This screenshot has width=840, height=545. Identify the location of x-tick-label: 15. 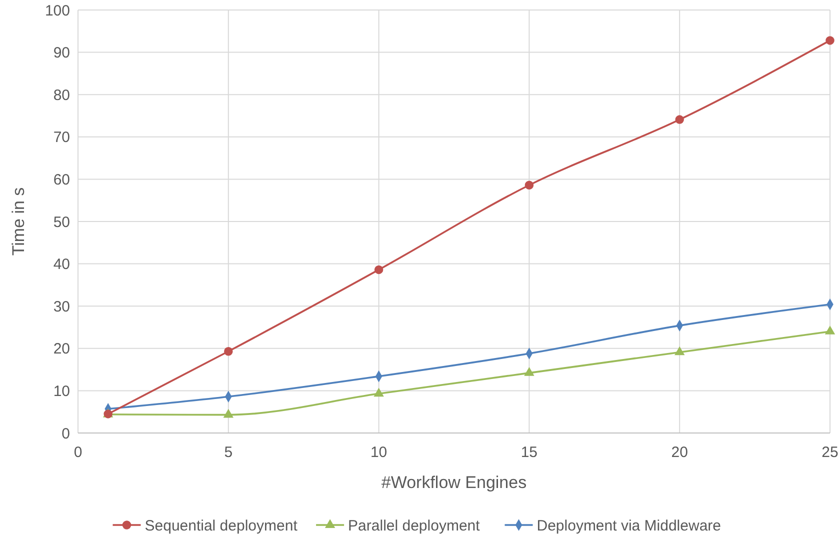
(529, 452).